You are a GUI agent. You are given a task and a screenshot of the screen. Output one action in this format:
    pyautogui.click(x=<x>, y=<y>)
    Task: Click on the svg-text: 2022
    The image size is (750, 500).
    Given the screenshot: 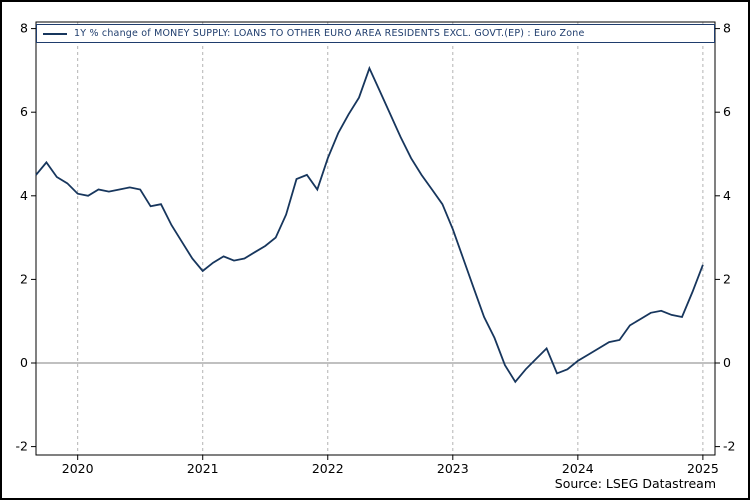 What is the action you would take?
    pyautogui.click(x=328, y=468)
    